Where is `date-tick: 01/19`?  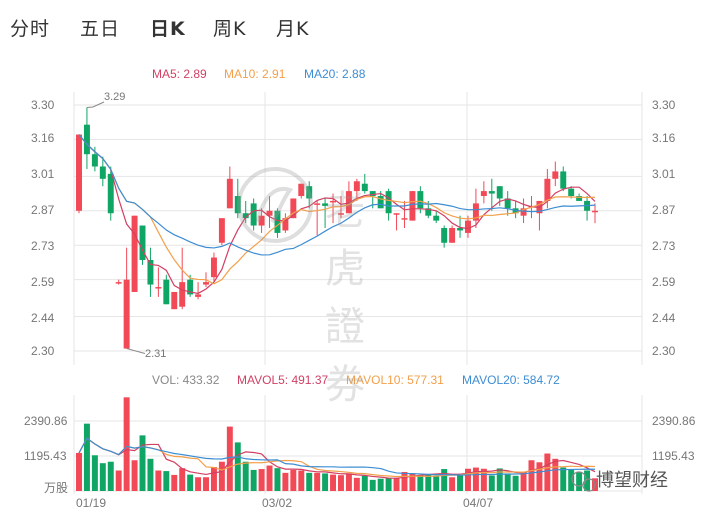 date-tick: 01/19 is located at coordinates (91, 503).